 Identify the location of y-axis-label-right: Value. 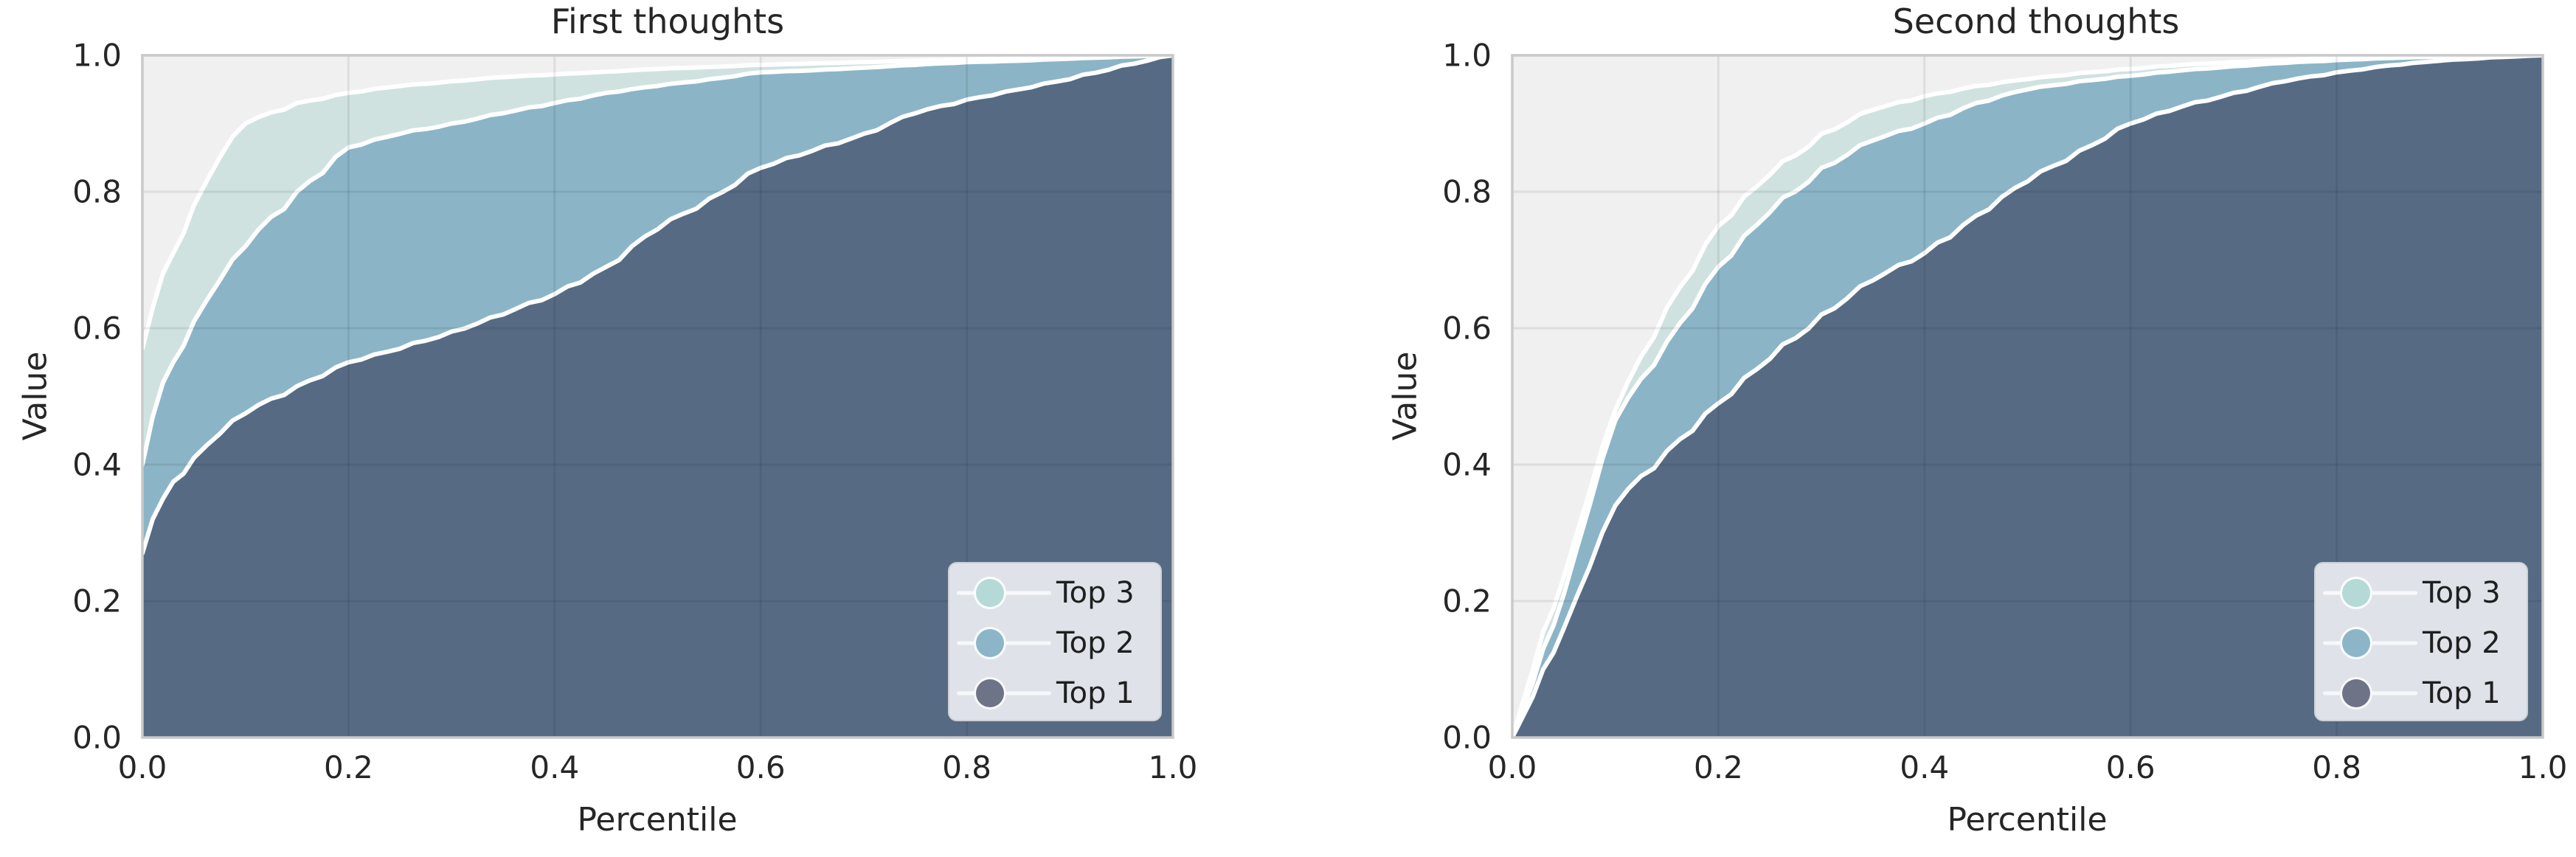
(1405, 396).